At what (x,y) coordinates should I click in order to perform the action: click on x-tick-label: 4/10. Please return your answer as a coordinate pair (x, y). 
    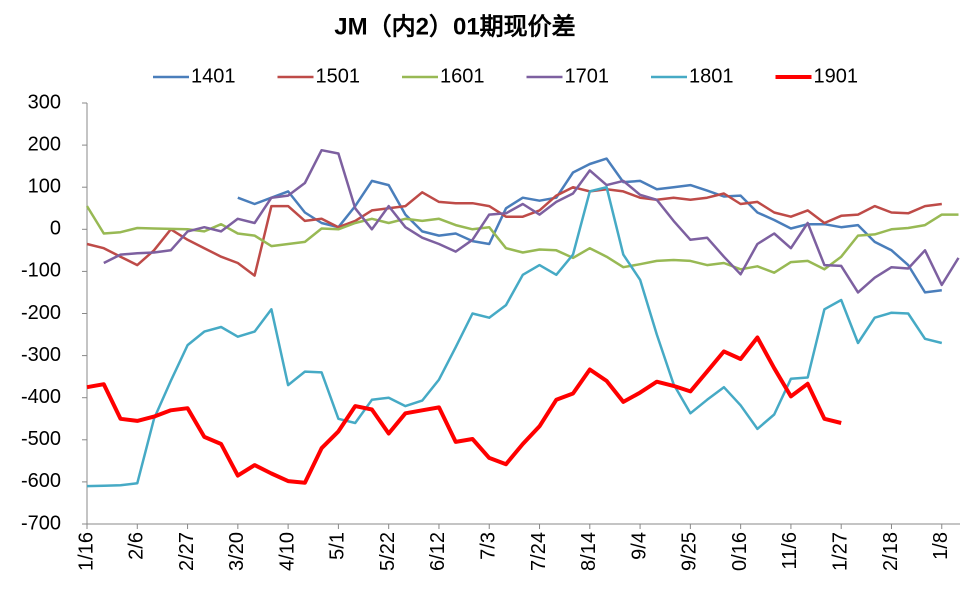
    Looking at the image, I should click on (287, 551).